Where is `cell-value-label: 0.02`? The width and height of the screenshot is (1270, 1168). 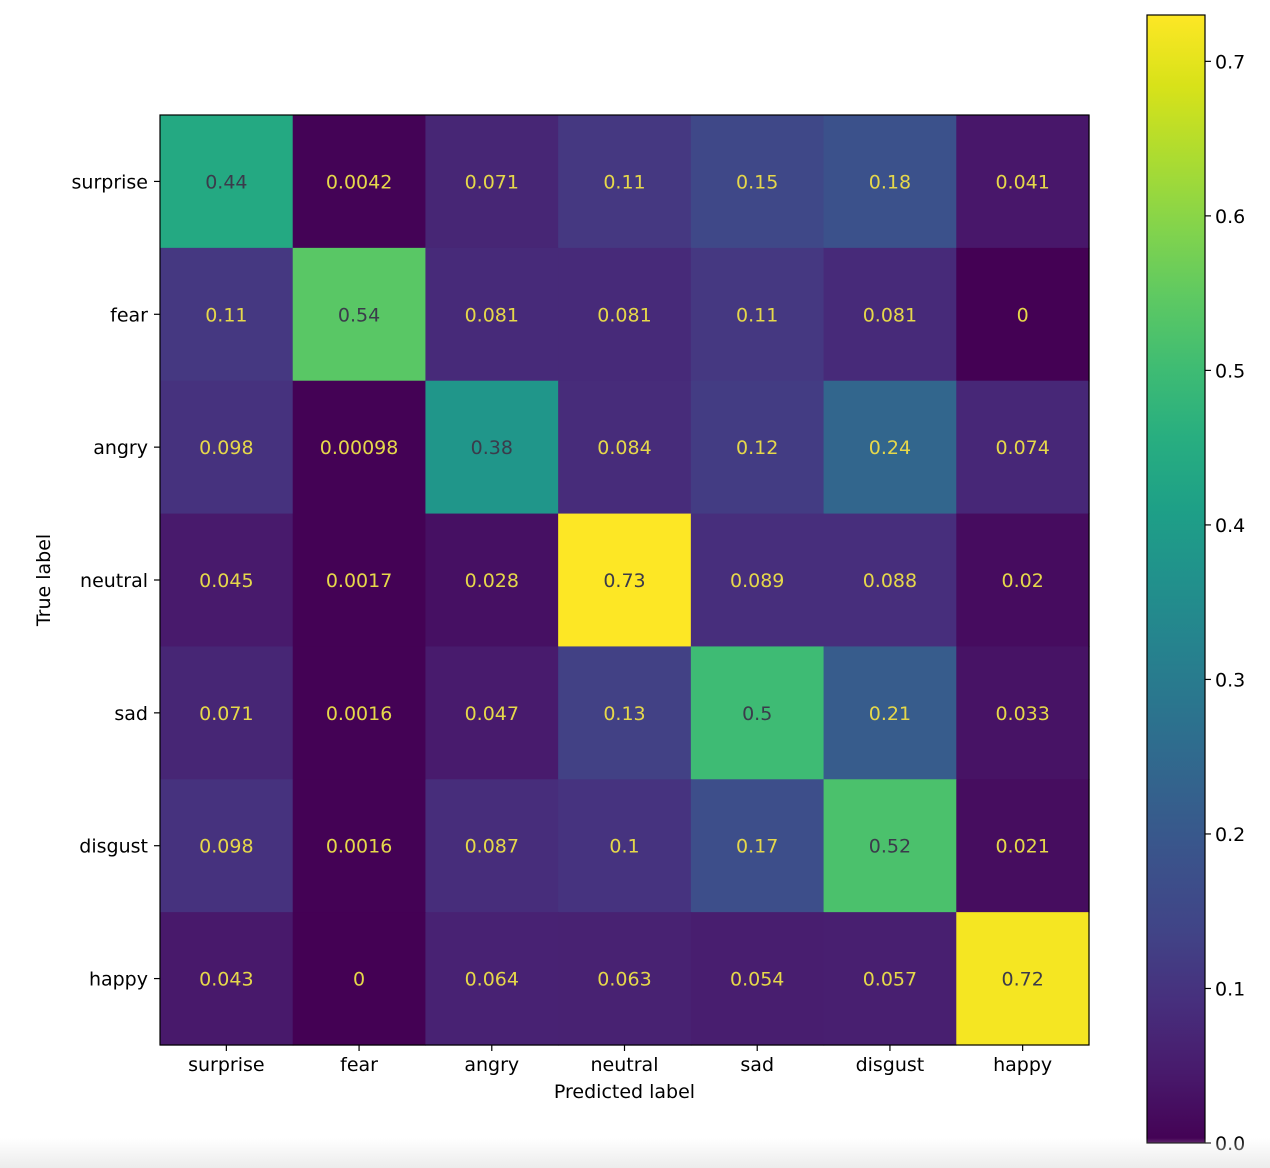 cell-value-label: 0.02 is located at coordinates (1022, 581).